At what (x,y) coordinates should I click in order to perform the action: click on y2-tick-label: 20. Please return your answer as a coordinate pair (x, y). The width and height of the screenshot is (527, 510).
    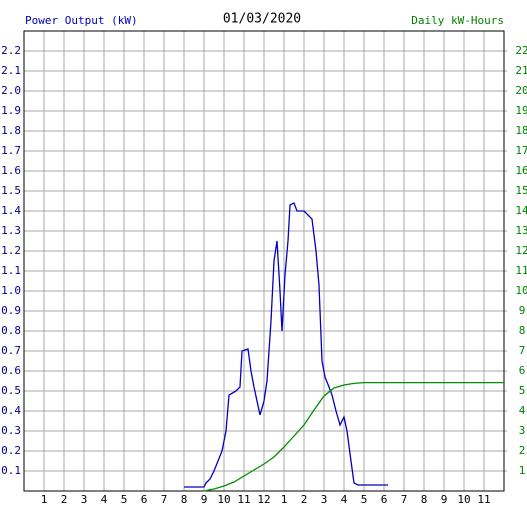
    Looking at the image, I should click on (521, 90).